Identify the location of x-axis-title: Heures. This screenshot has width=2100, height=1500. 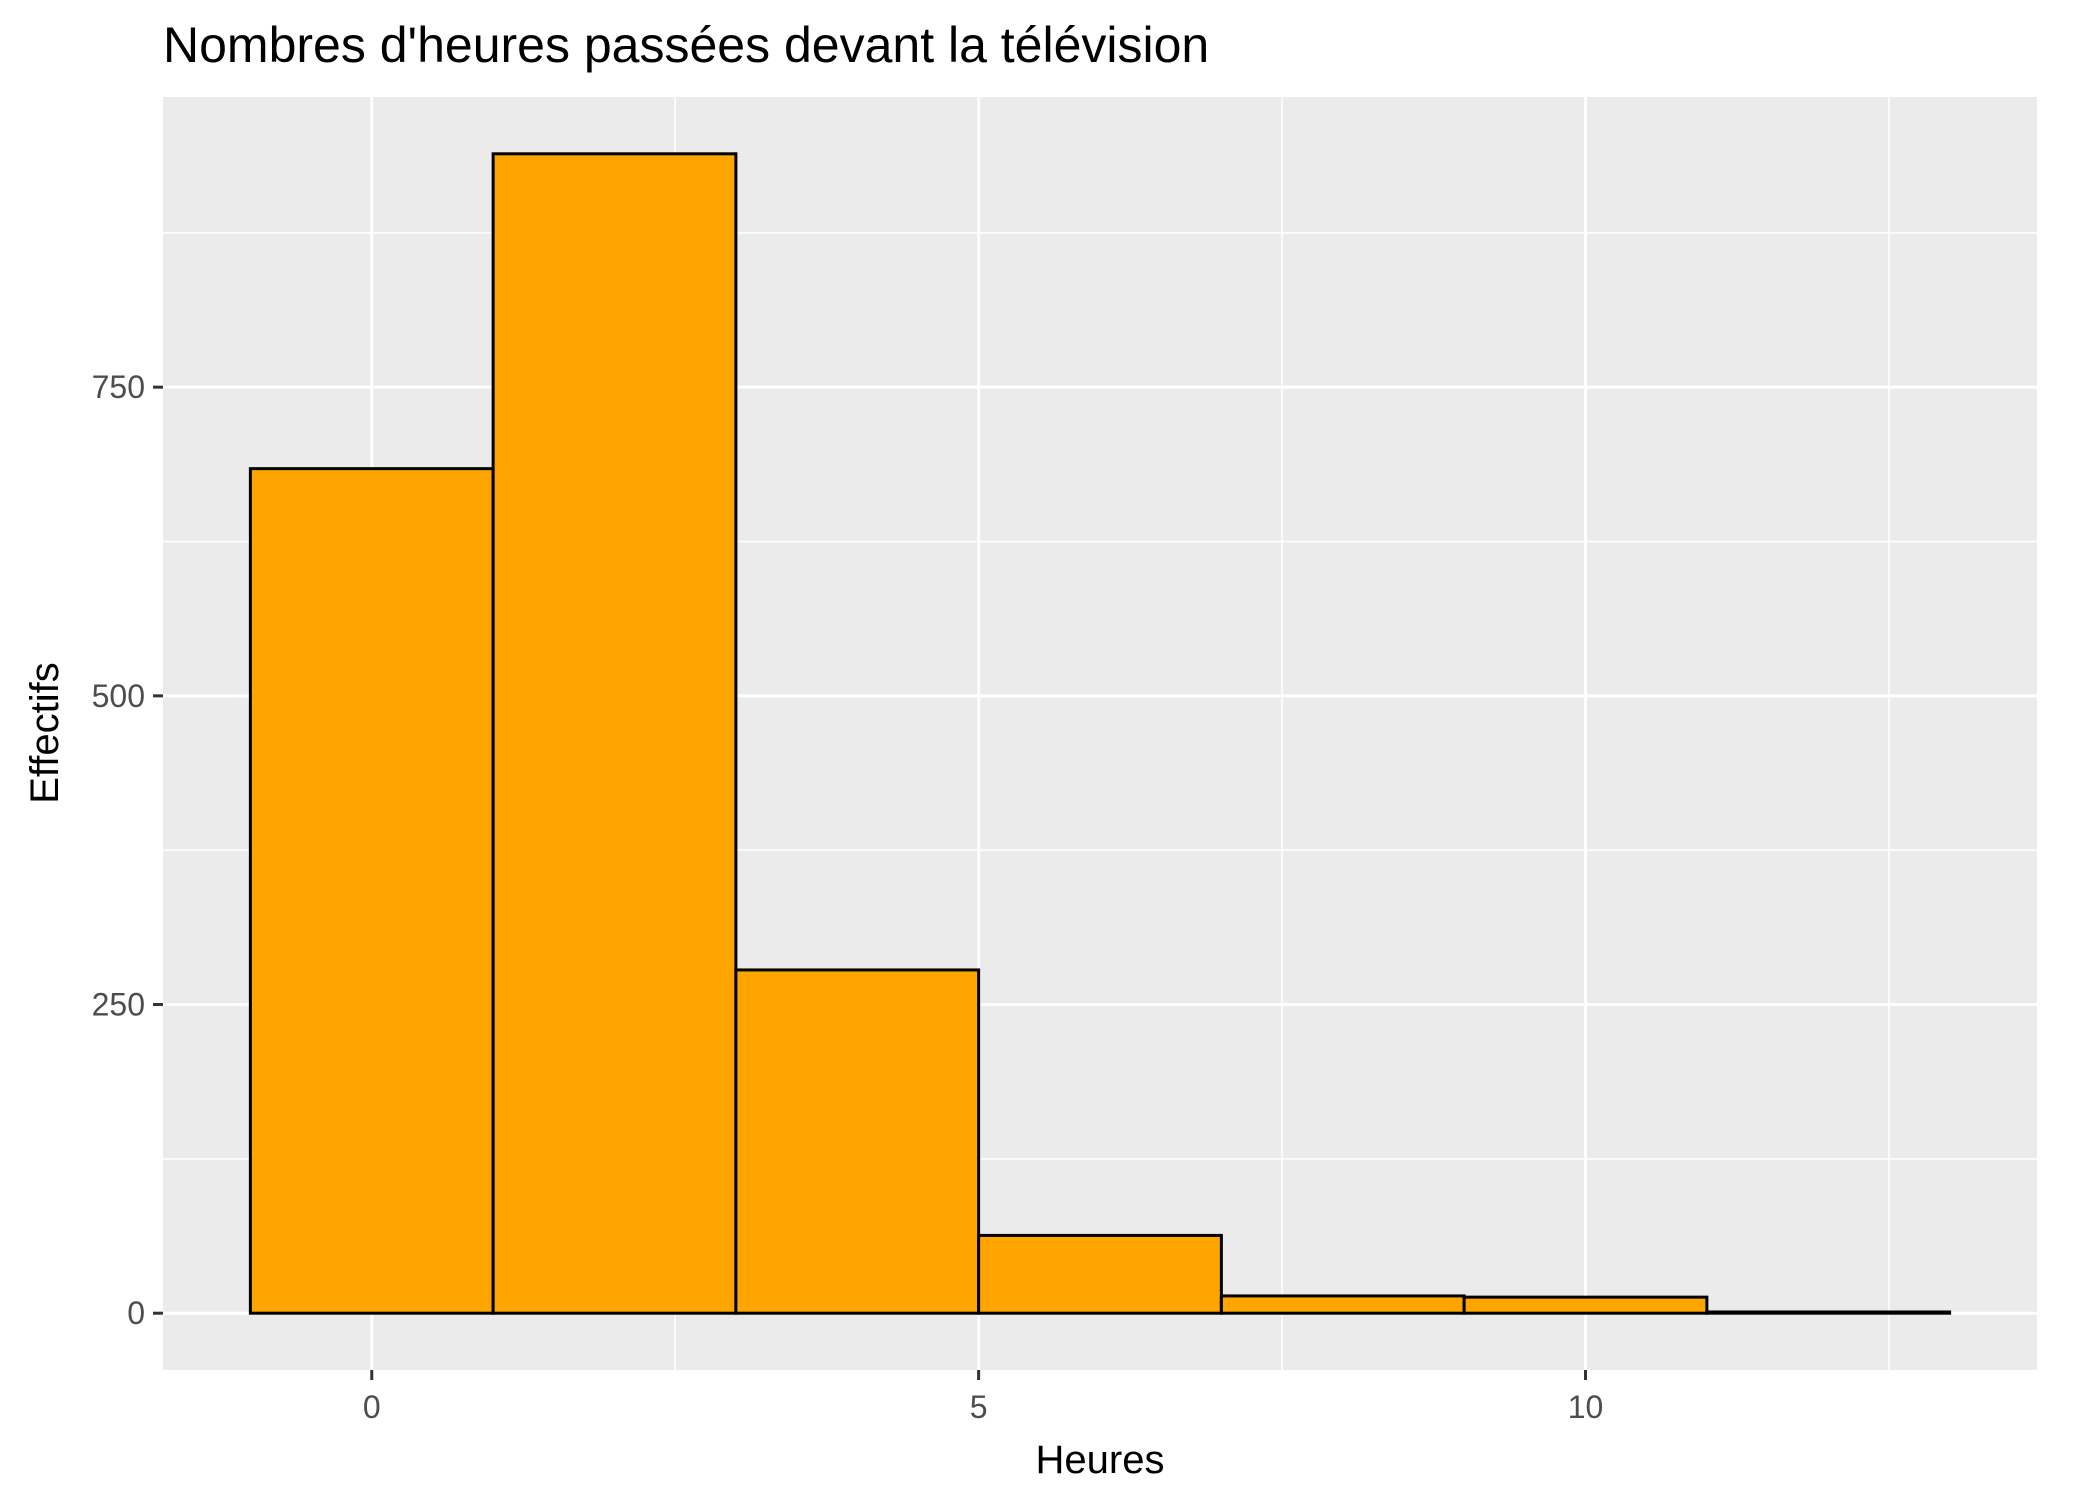
(1100, 1460).